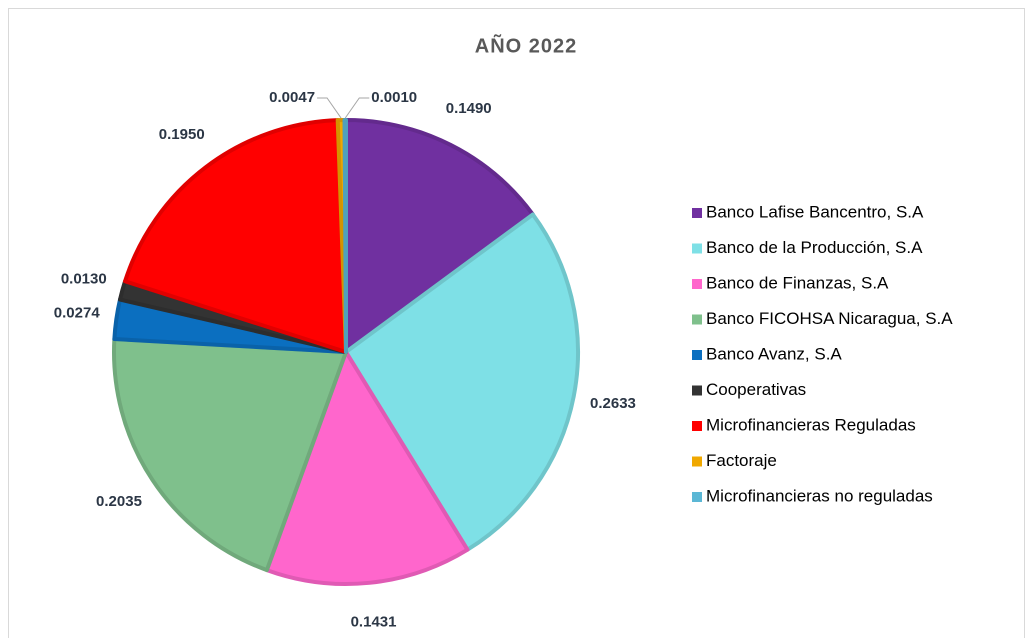 The image size is (1026, 638). I want to click on data-label: 0.0010, so click(394, 97).